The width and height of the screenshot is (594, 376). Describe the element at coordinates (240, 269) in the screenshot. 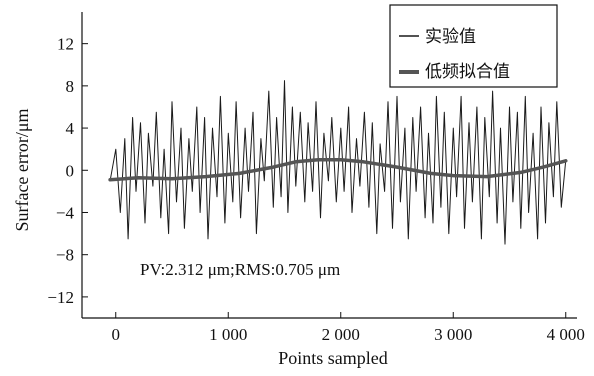

I see `annotation-pv-rms: PV:2.312 μm;RMS:0.705 μm` at that location.